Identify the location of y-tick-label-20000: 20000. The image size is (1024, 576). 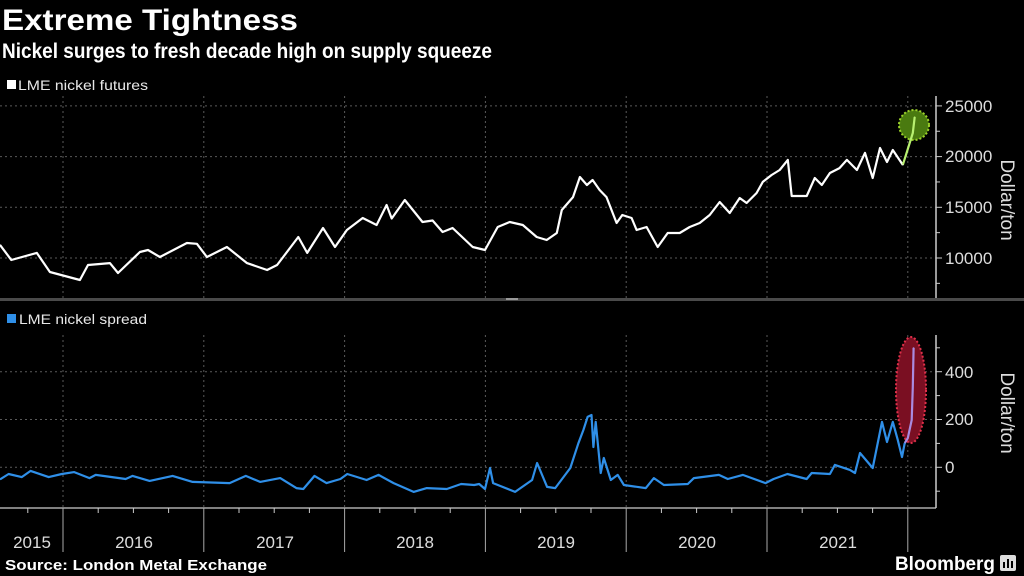
(968, 156).